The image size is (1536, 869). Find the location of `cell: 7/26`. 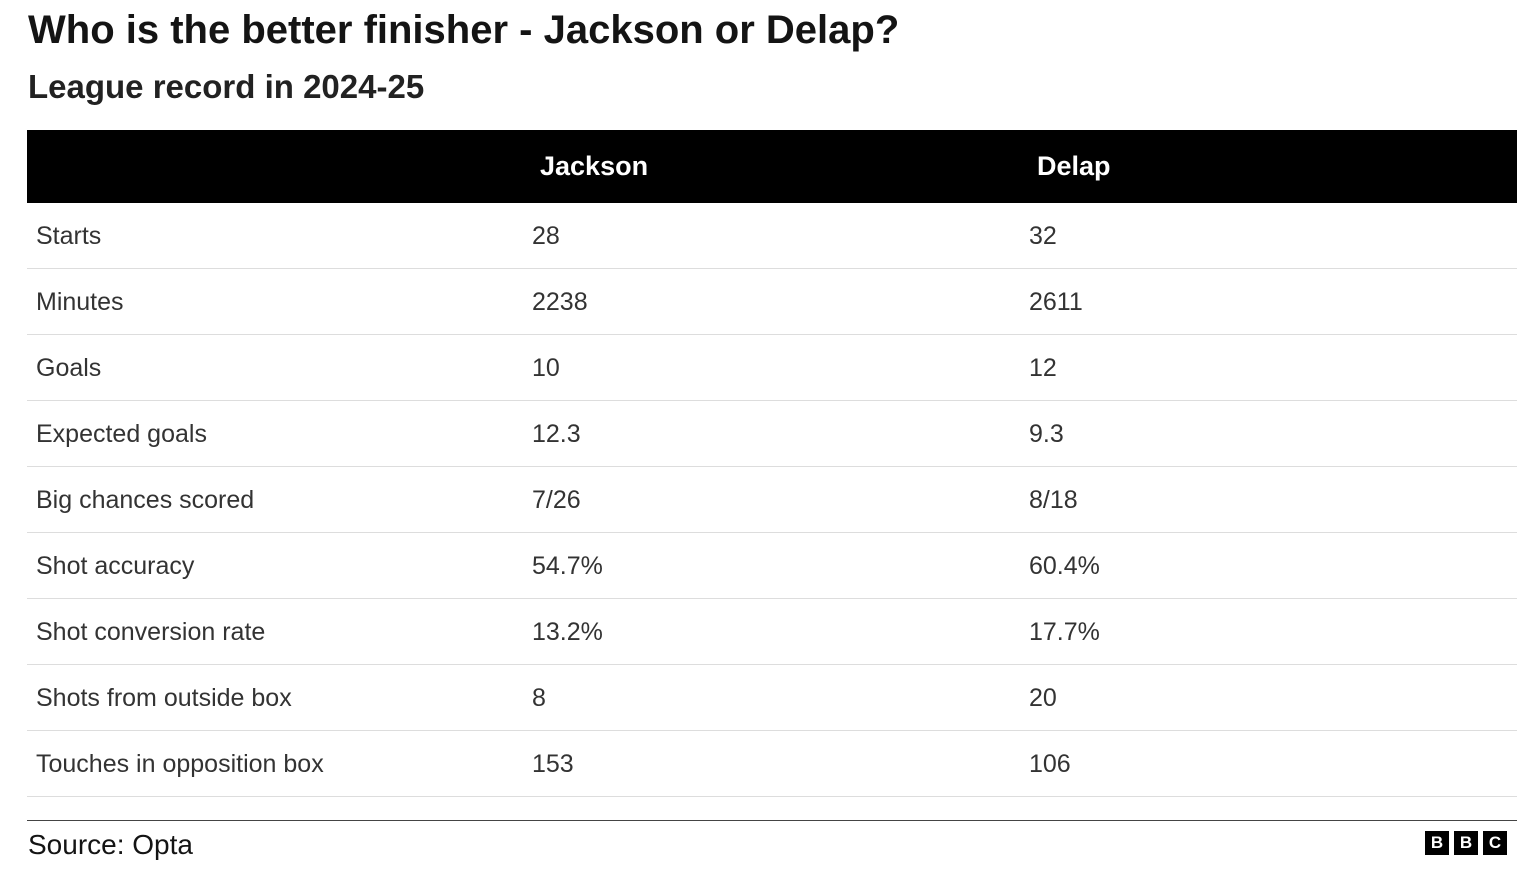

cell: 7/26 is located at coordinates (556, 500).